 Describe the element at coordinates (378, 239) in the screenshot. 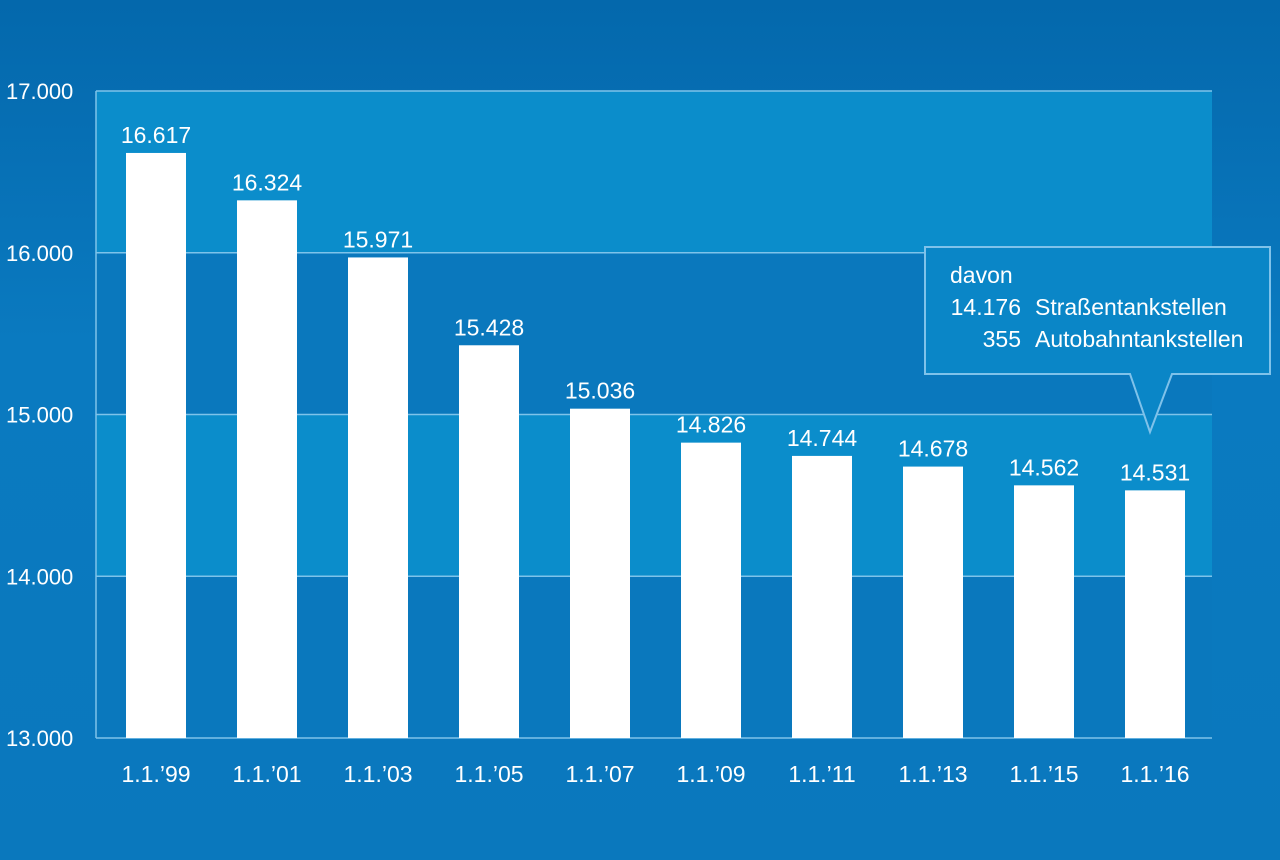

I see `value-label: 15.971` at that location.